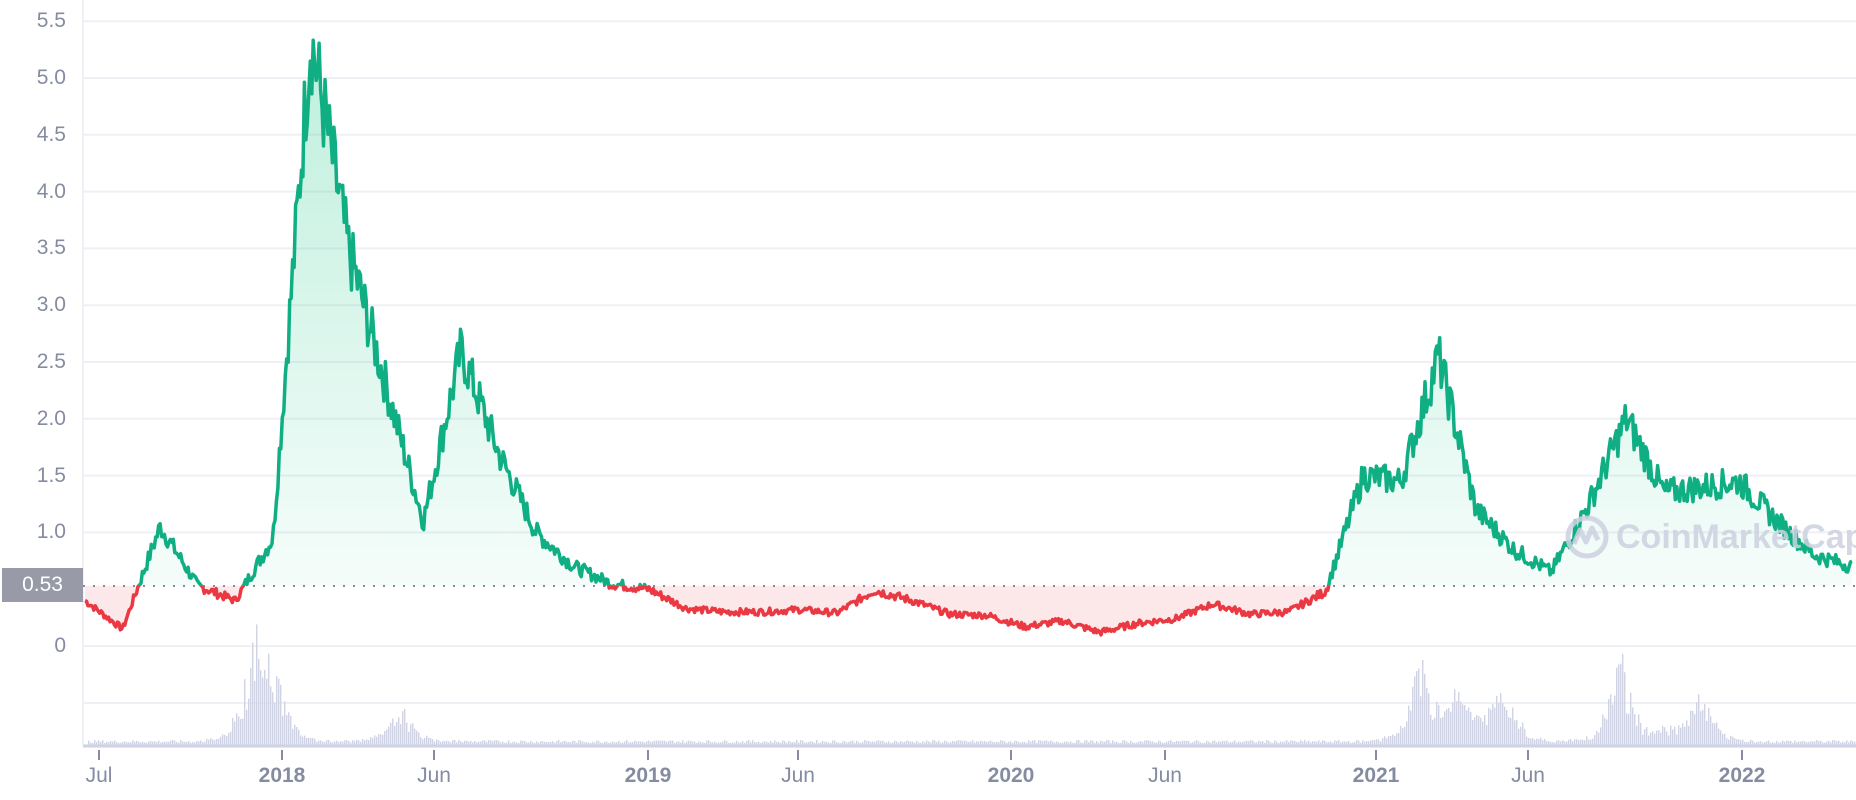 This screenshot has height=800, width=1856. What do you see at coordinates (1011, 775) in the screenshot?
I see `x-tick-label: 2020` at bounding box center [1011, 775].